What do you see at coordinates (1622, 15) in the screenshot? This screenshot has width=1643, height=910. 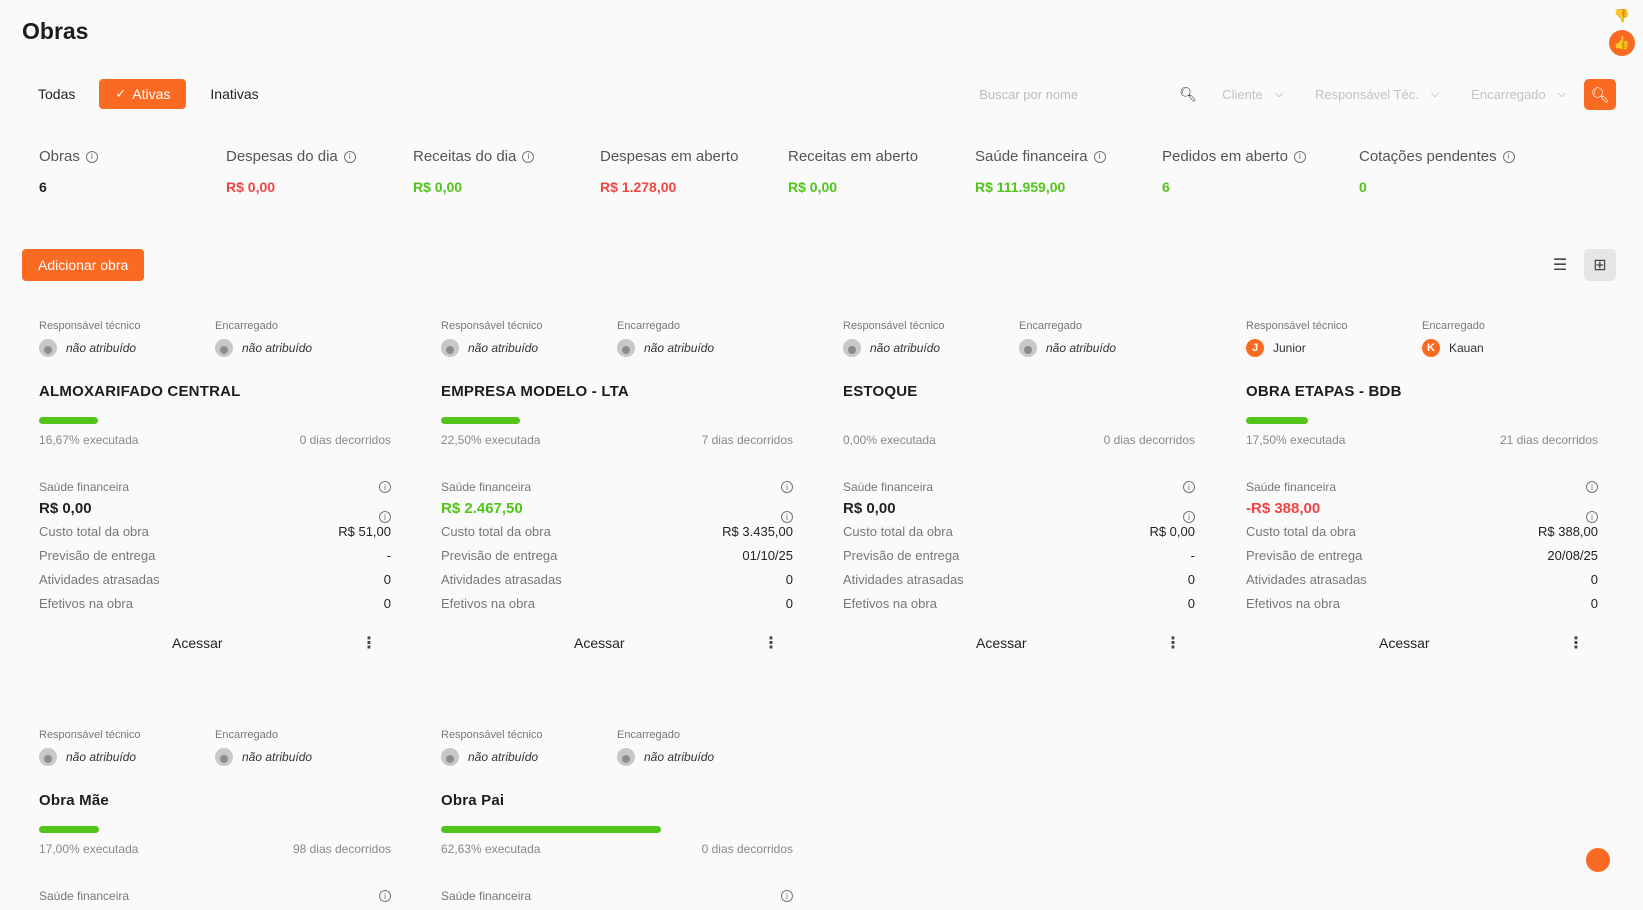 I see `thumbs-down-icon: 👎` at bounding box center [1622, 15].